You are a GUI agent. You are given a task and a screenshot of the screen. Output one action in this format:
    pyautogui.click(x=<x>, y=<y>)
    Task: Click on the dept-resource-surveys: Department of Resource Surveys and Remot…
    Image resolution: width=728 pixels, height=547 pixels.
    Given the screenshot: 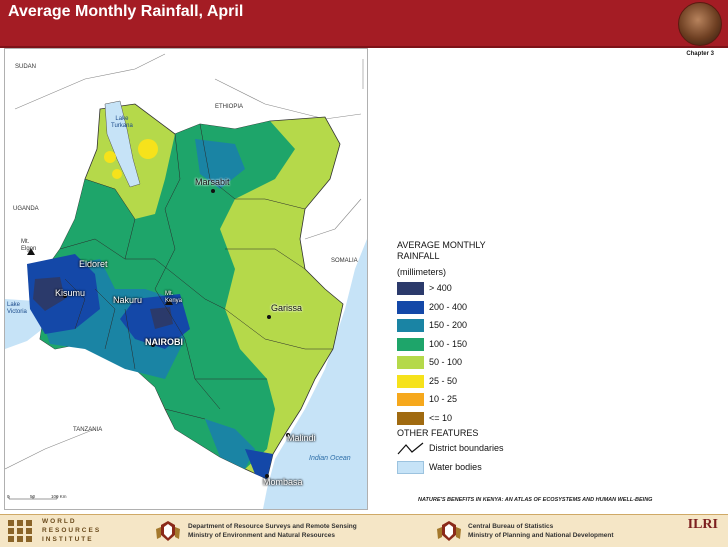 What is the action you would take?
    pyautogui.click(x=272, y=531)
    